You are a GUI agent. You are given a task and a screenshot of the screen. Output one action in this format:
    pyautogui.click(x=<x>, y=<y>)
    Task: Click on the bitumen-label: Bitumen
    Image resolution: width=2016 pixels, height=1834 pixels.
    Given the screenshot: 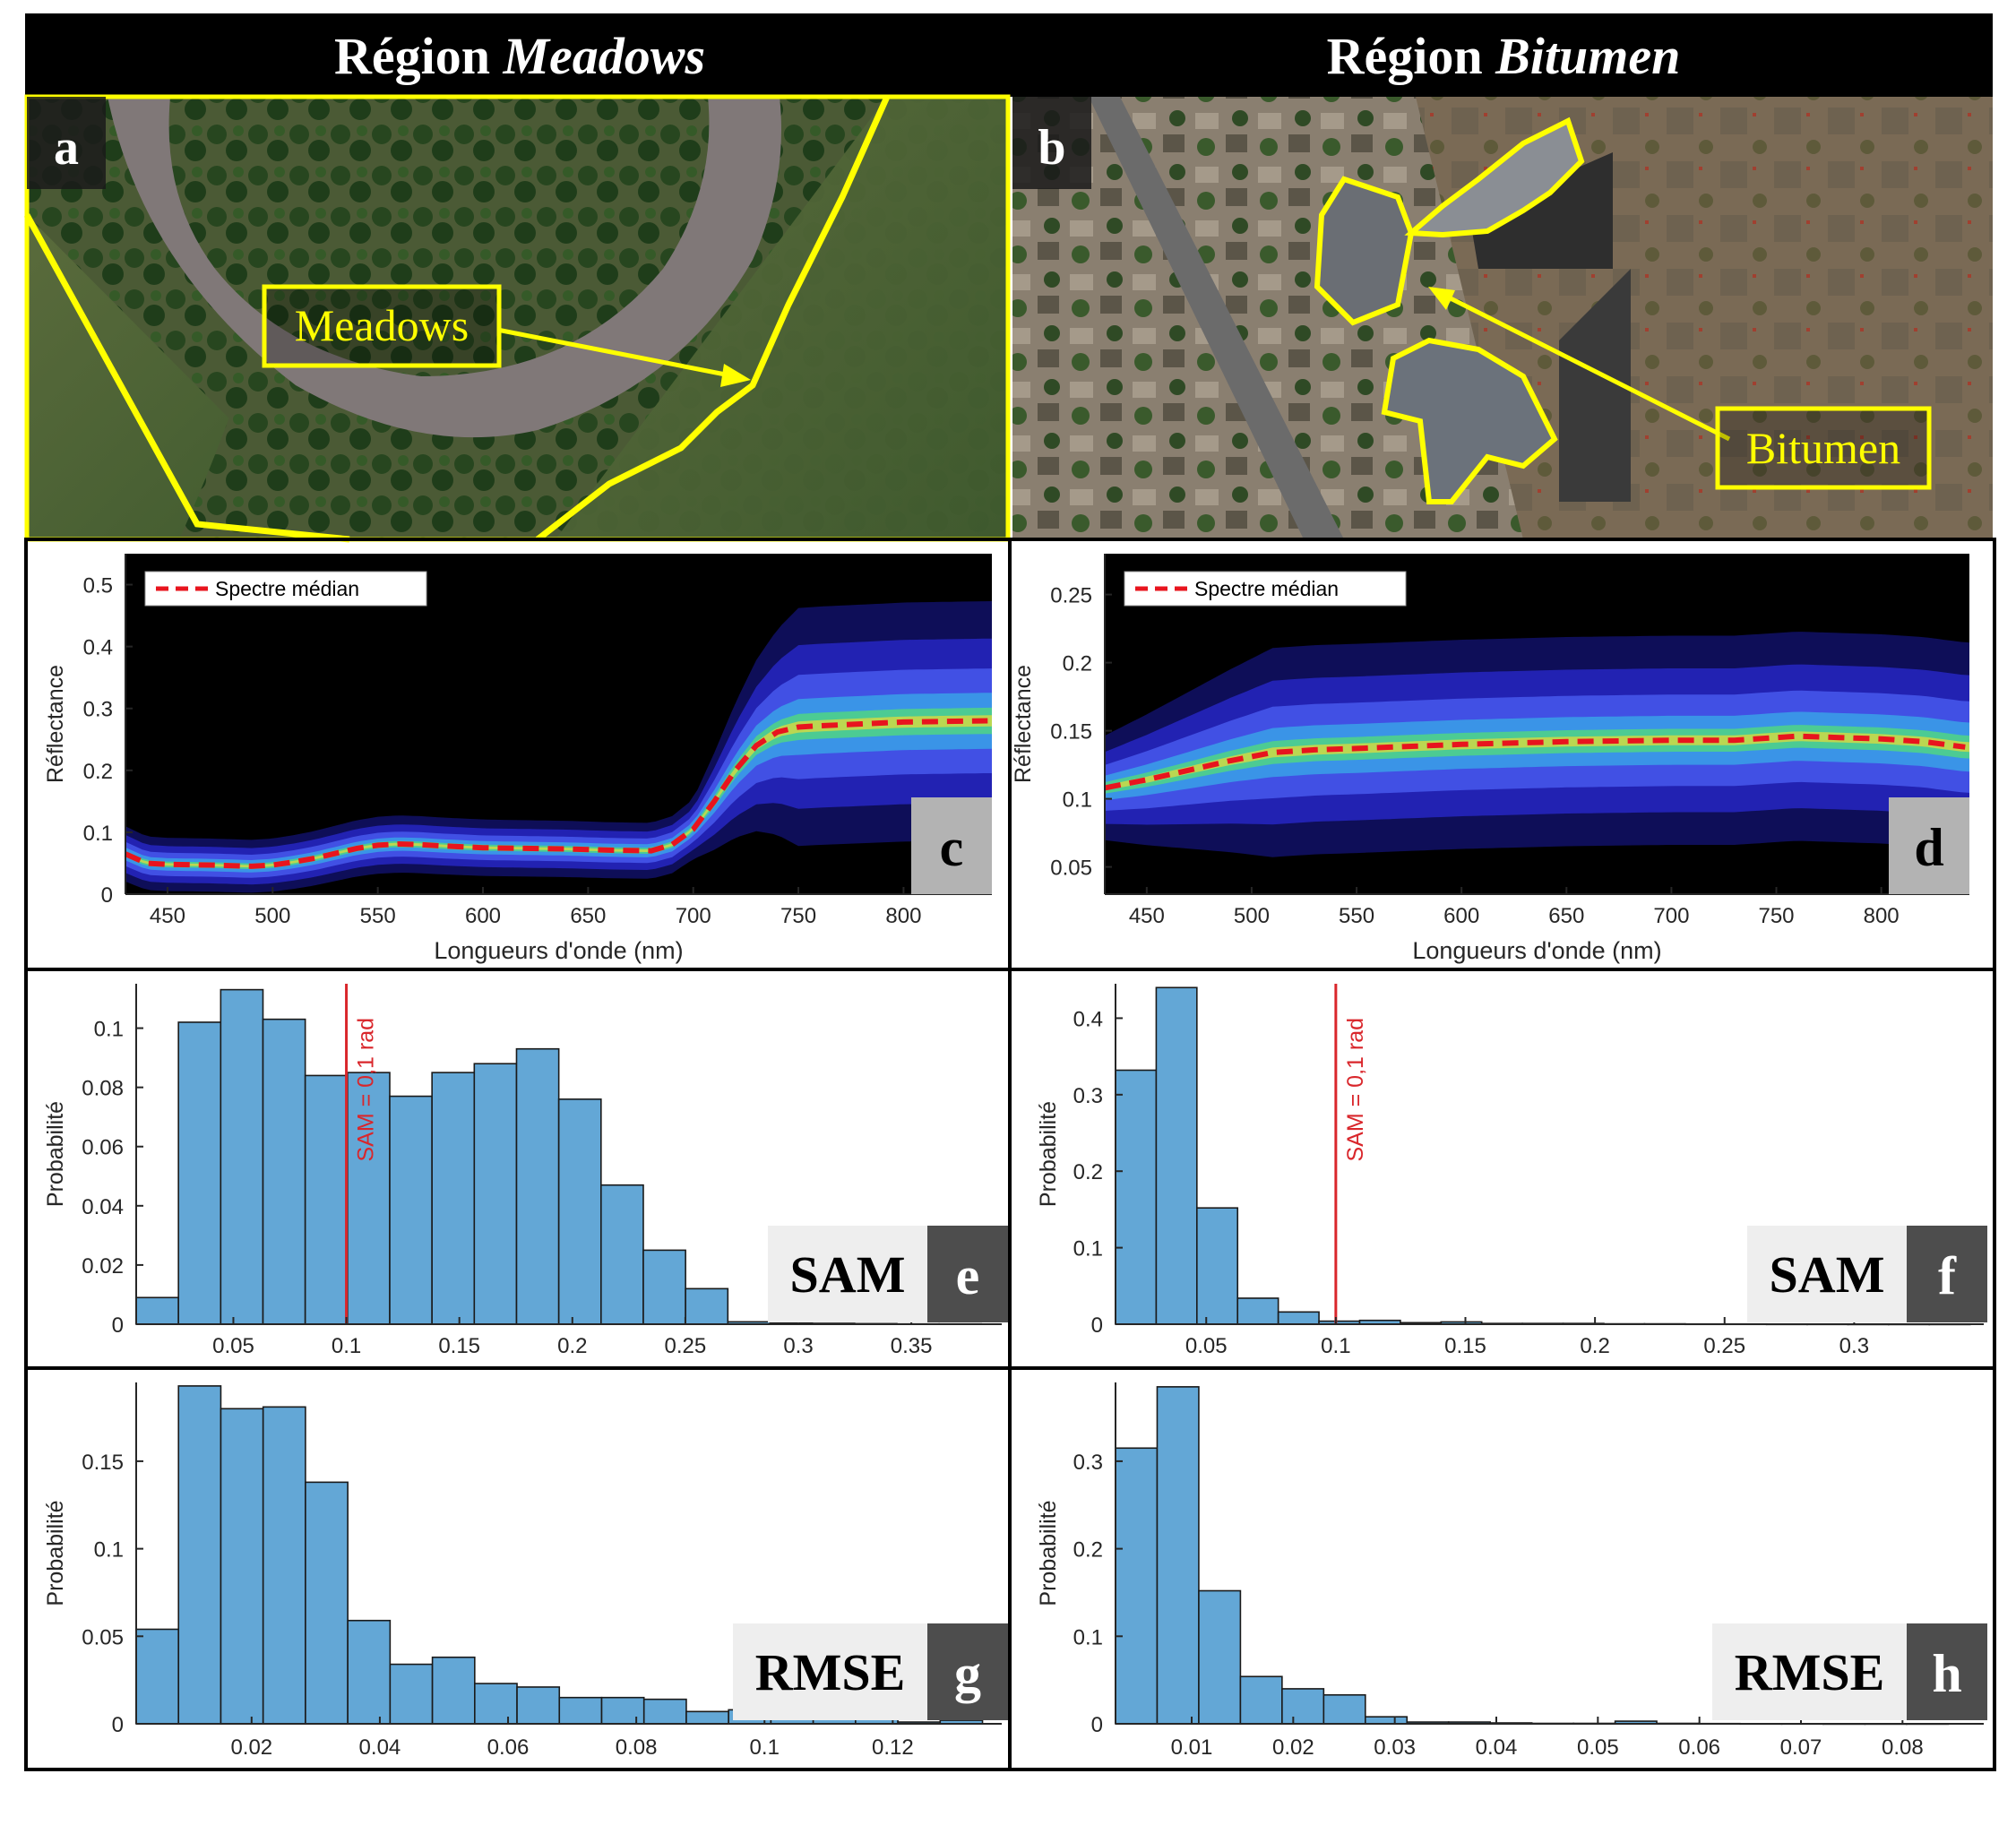 What is the action you would take?
    pyautogui.click(x=1823, y=448)
    